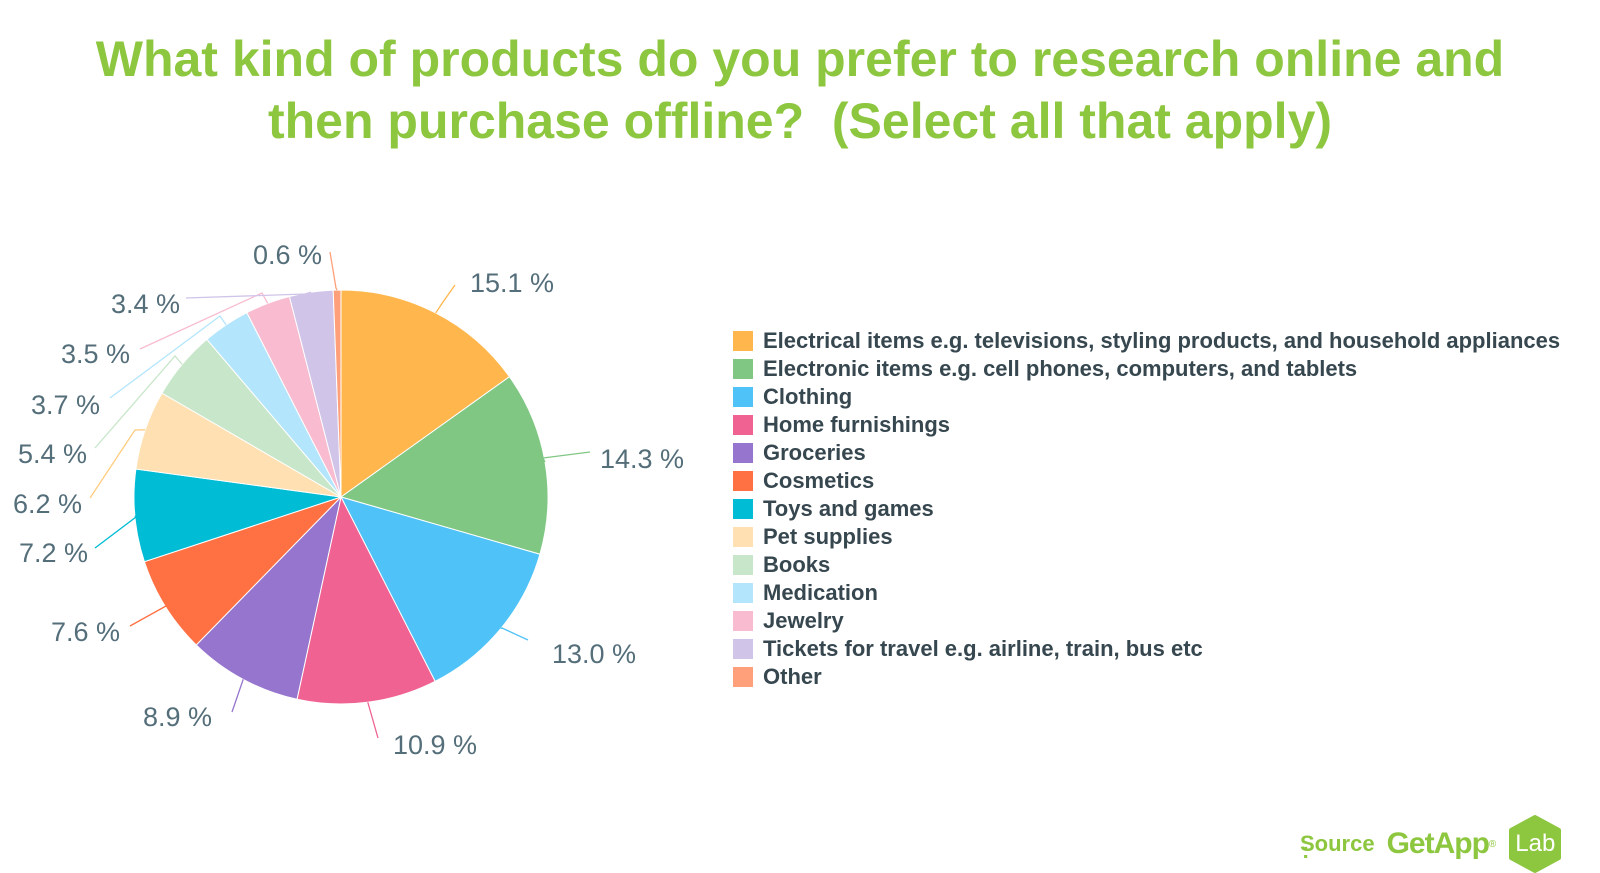  I want to click on data-label-6: 7.6 %, so click(85, 632).